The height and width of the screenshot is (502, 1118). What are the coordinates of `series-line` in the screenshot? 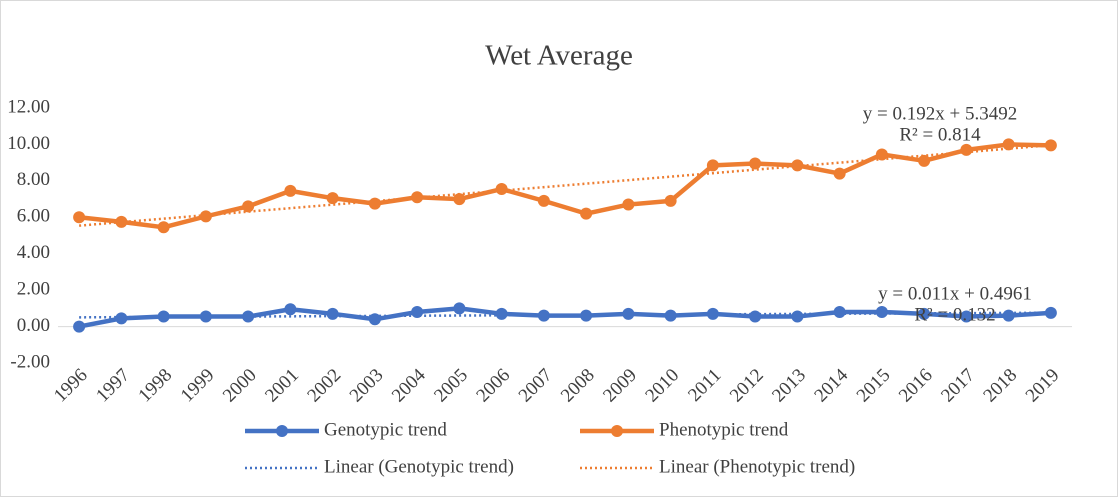 It's located at (565, 317).